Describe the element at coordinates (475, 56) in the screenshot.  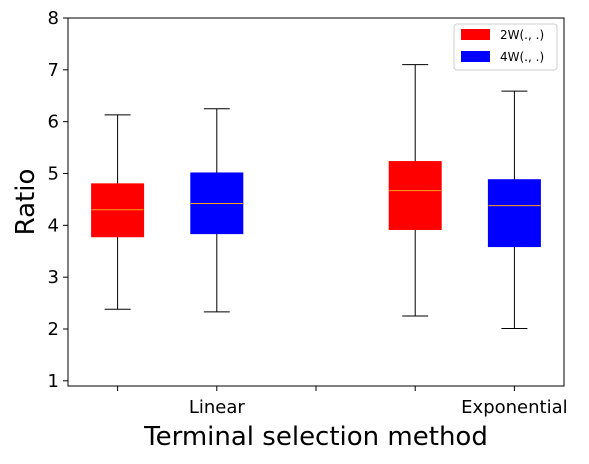
I see `legend-swatch-4w` at that location.